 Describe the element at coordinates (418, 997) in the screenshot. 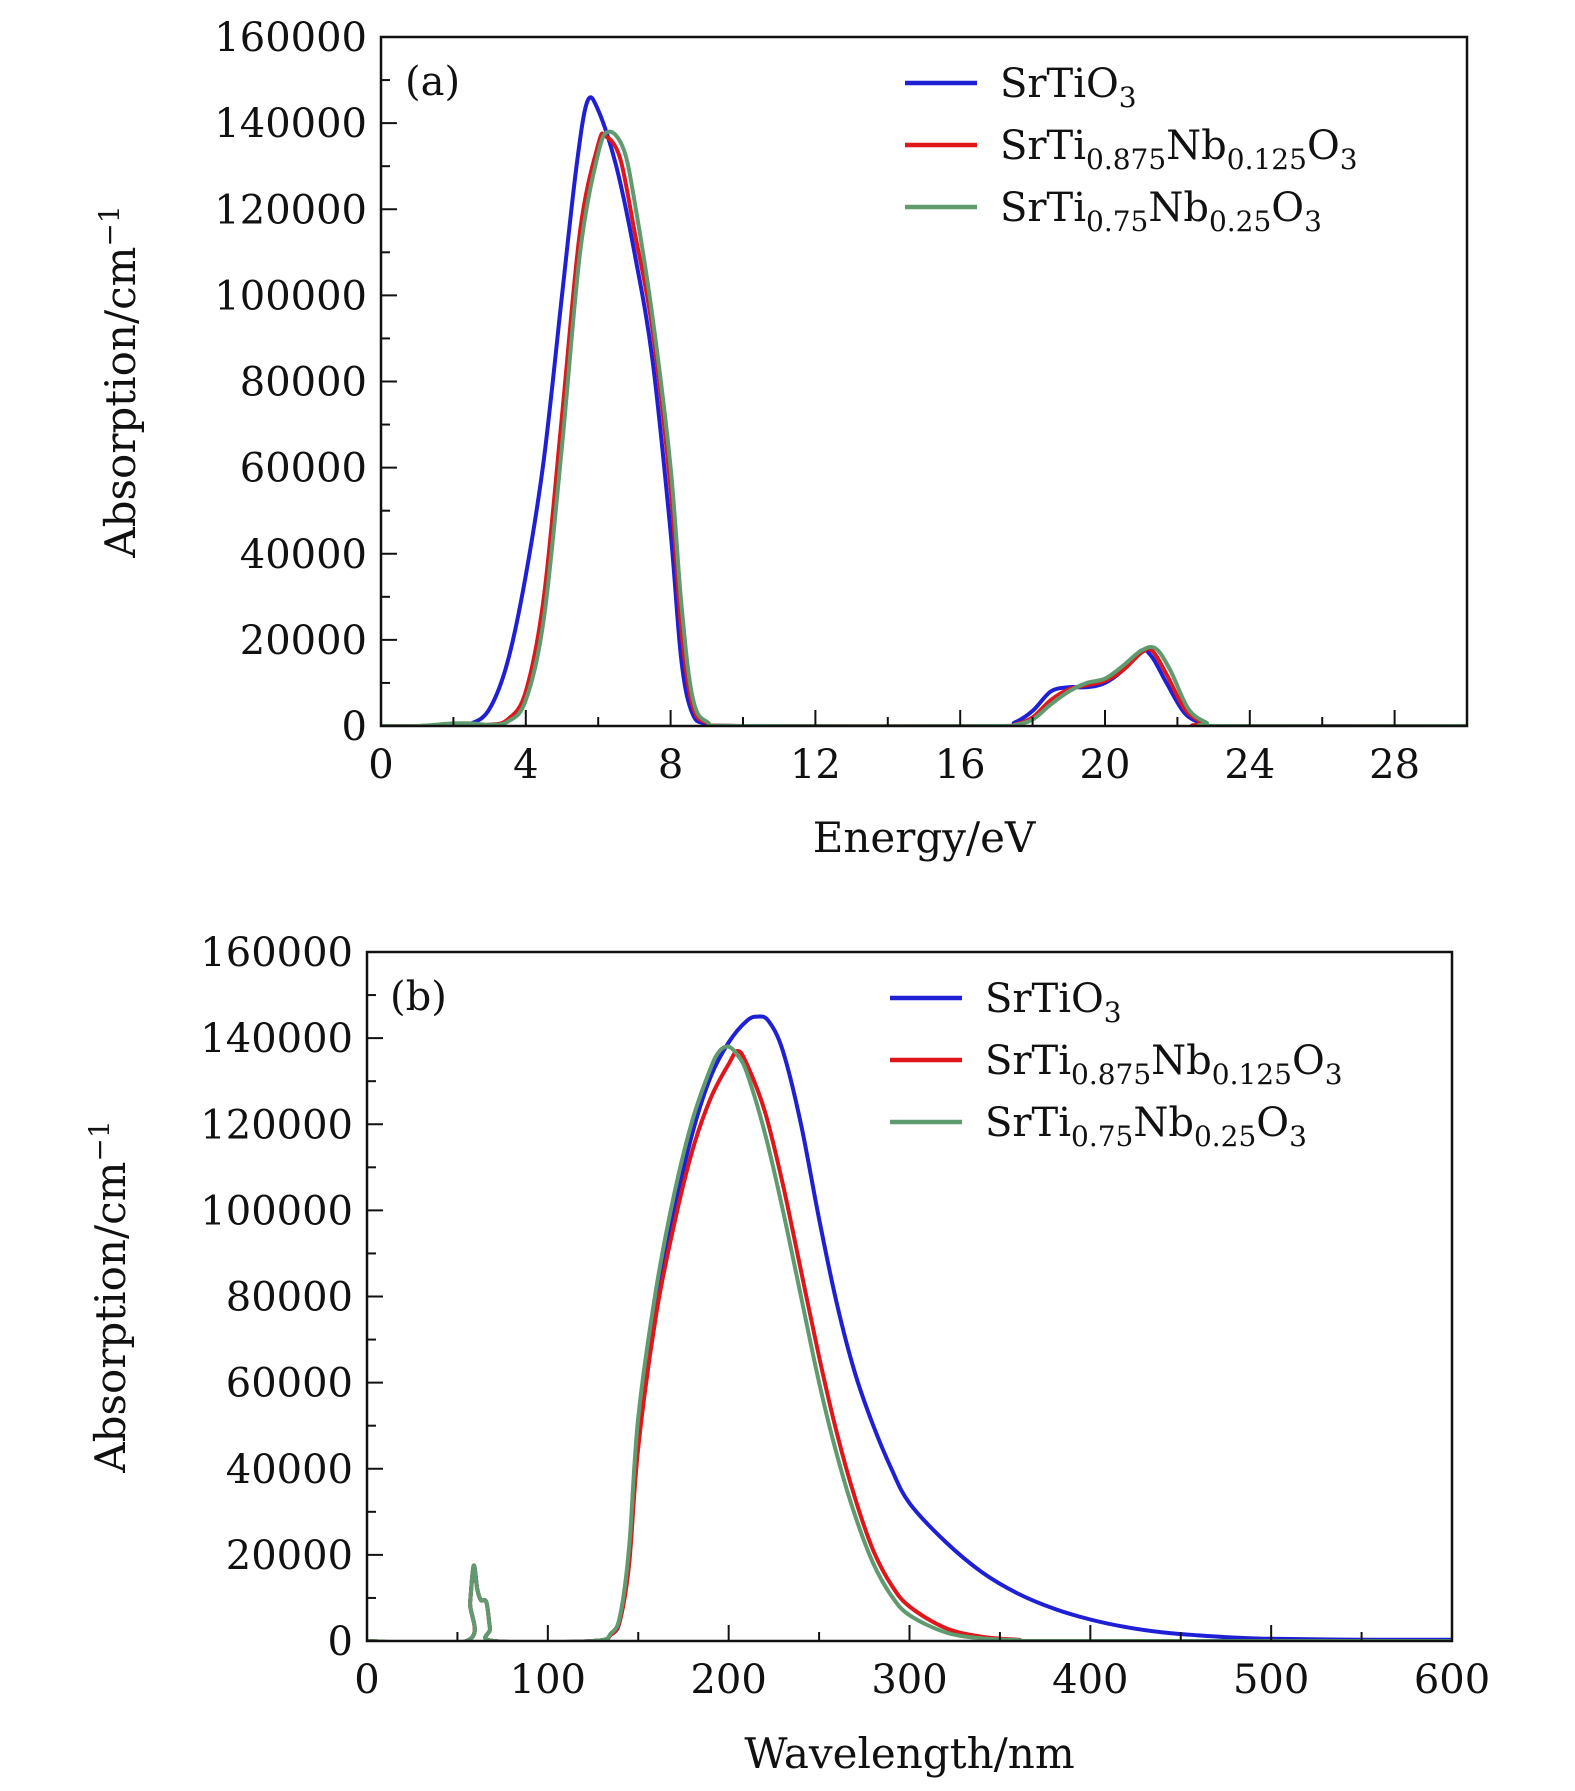

I see `panel-label: (b)` at that location.